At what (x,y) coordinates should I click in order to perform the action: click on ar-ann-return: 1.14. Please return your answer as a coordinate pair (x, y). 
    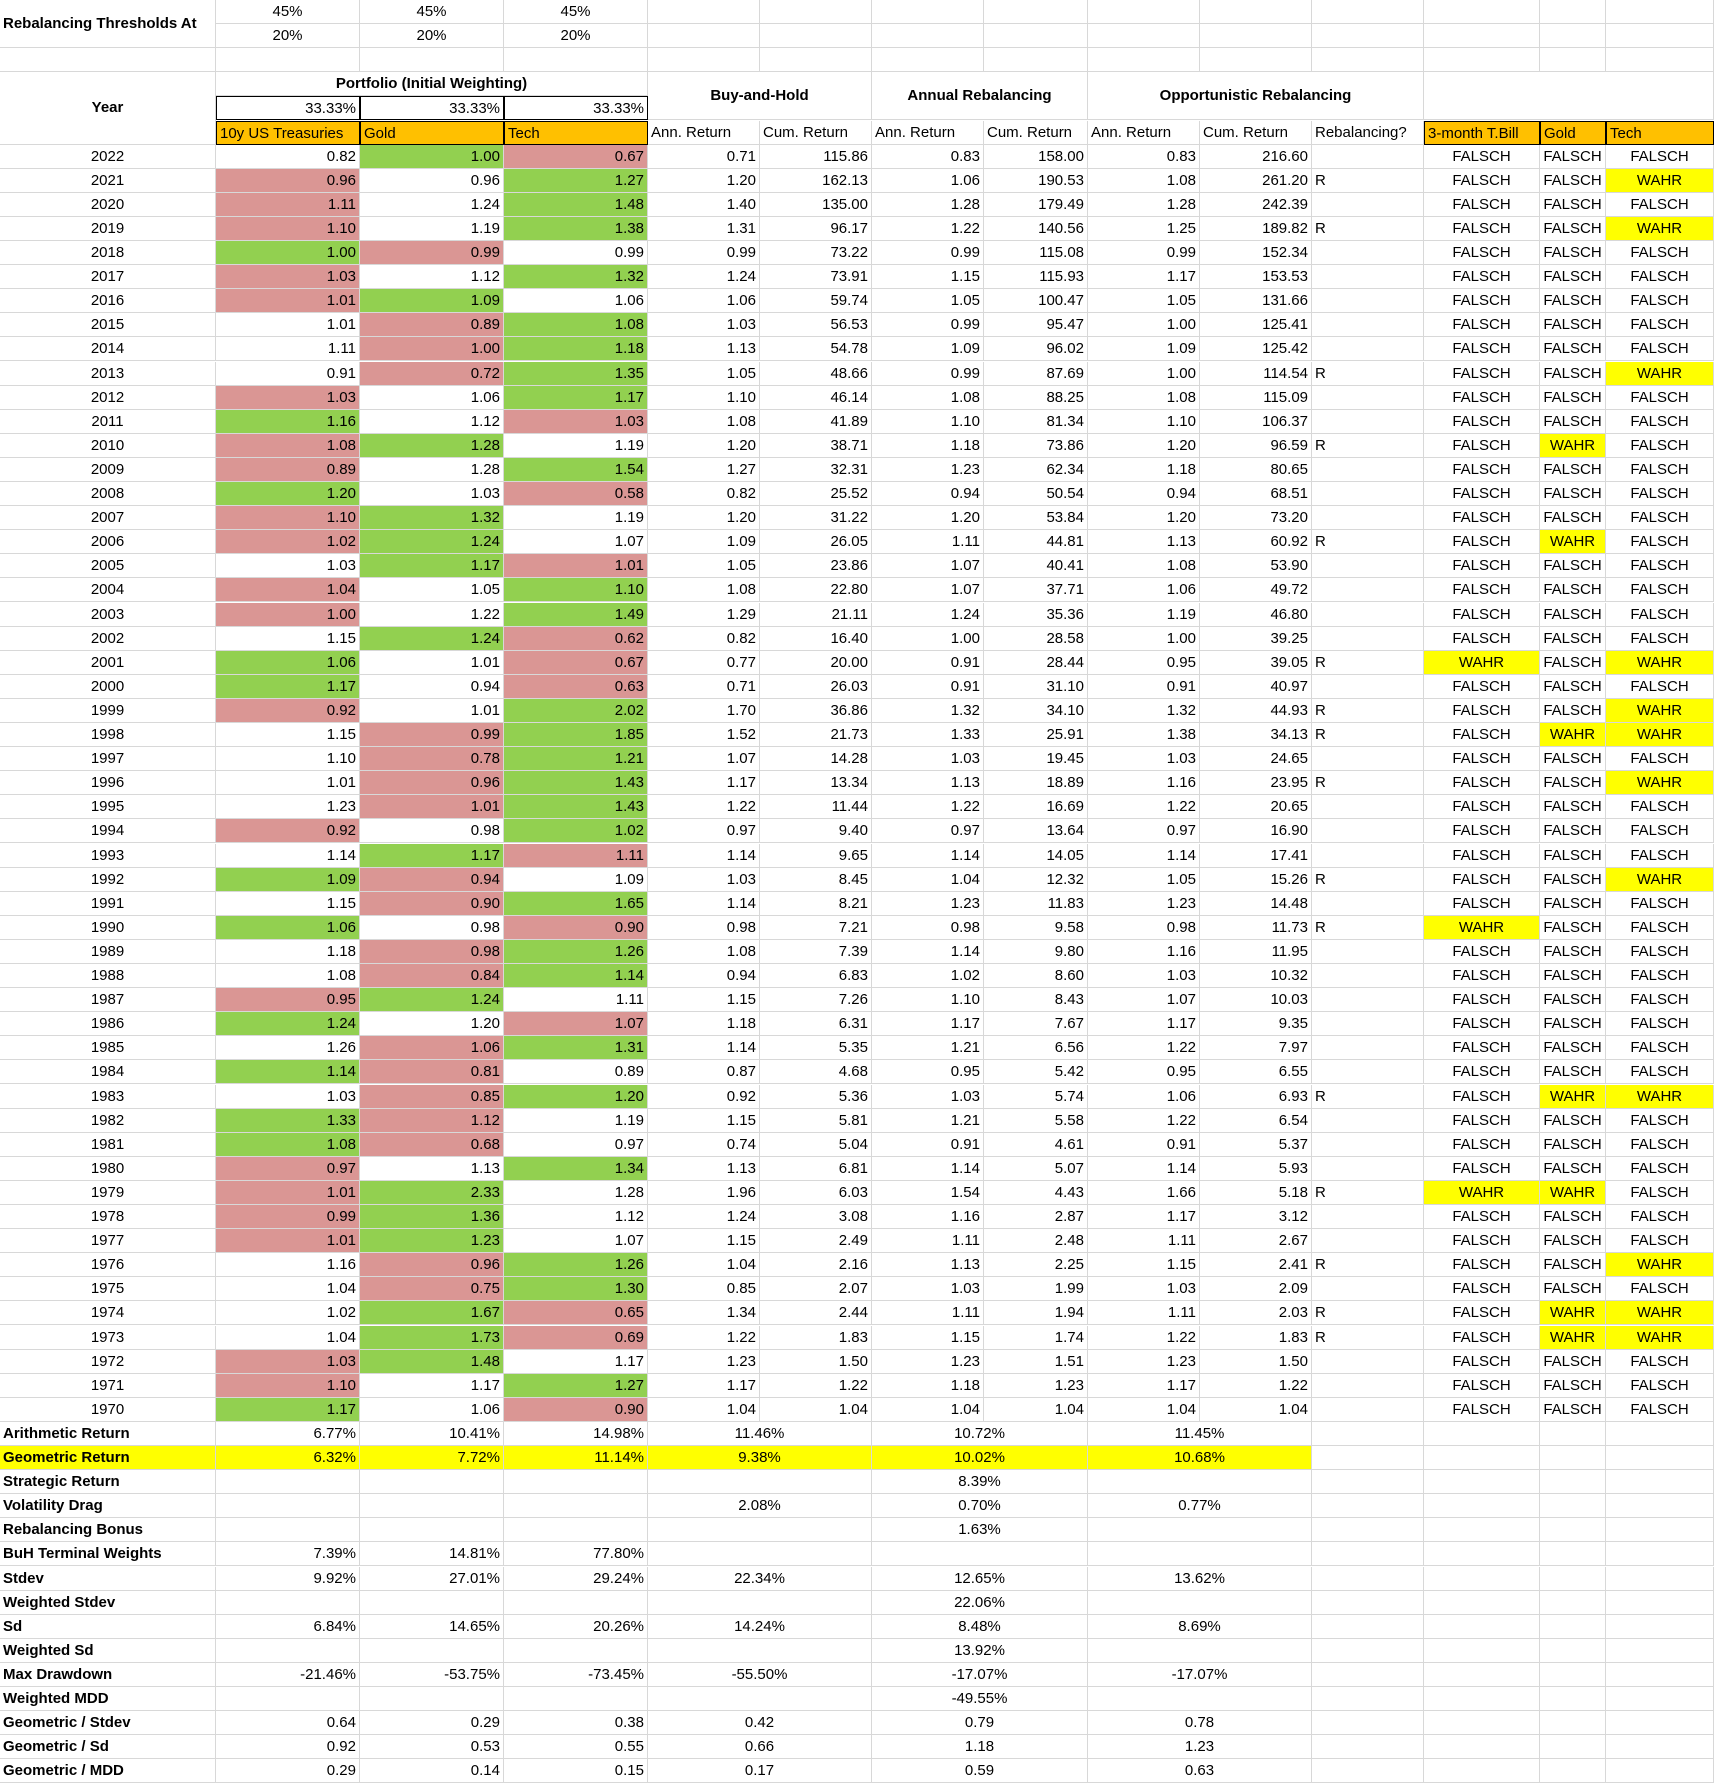
    Looking at the image, I should click on (928, 855).